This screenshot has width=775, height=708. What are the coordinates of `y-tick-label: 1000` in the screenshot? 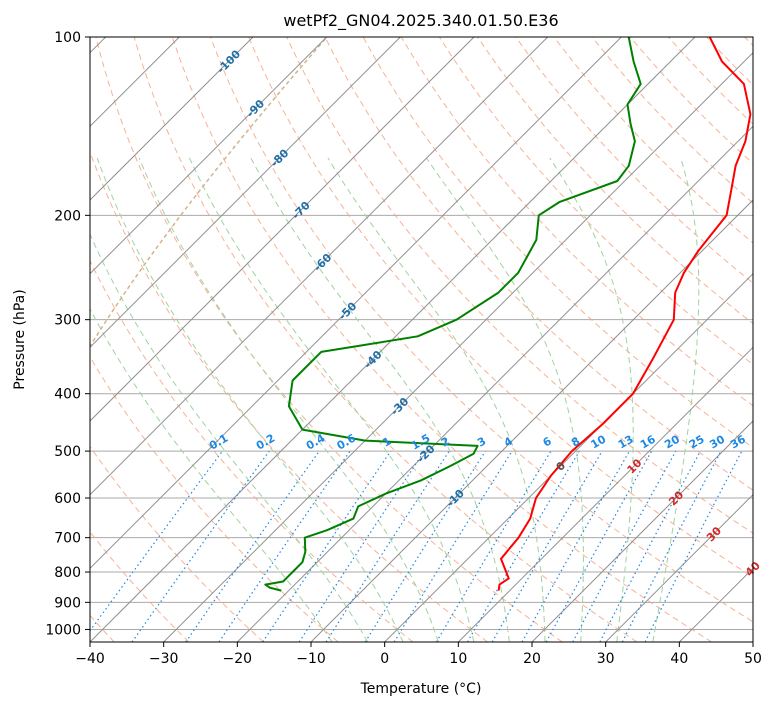 It's located at (63, 630).